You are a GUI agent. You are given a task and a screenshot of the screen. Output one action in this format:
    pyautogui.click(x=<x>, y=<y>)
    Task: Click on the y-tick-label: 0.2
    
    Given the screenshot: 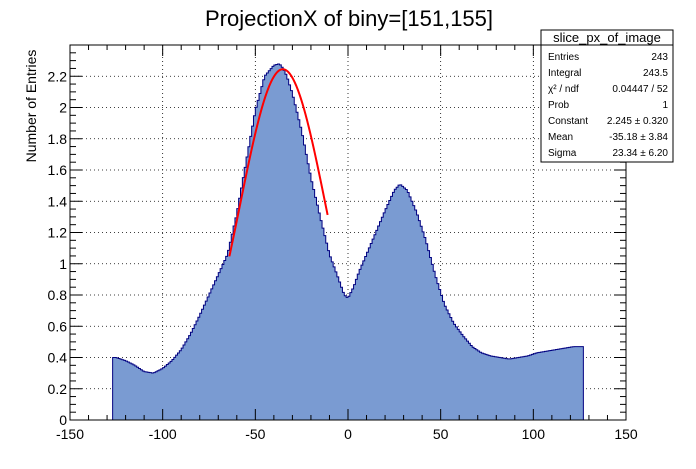 What is the action you would take?
    pyautogui.click(x=58, y=389)
    